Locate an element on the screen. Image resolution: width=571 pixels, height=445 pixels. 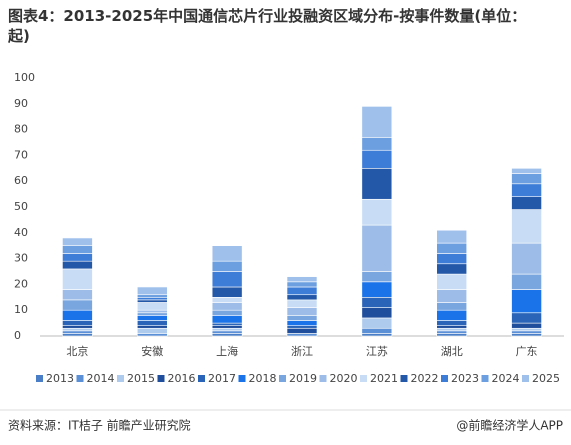
y-tick-label: 70 is located at coordinates (21, 154).